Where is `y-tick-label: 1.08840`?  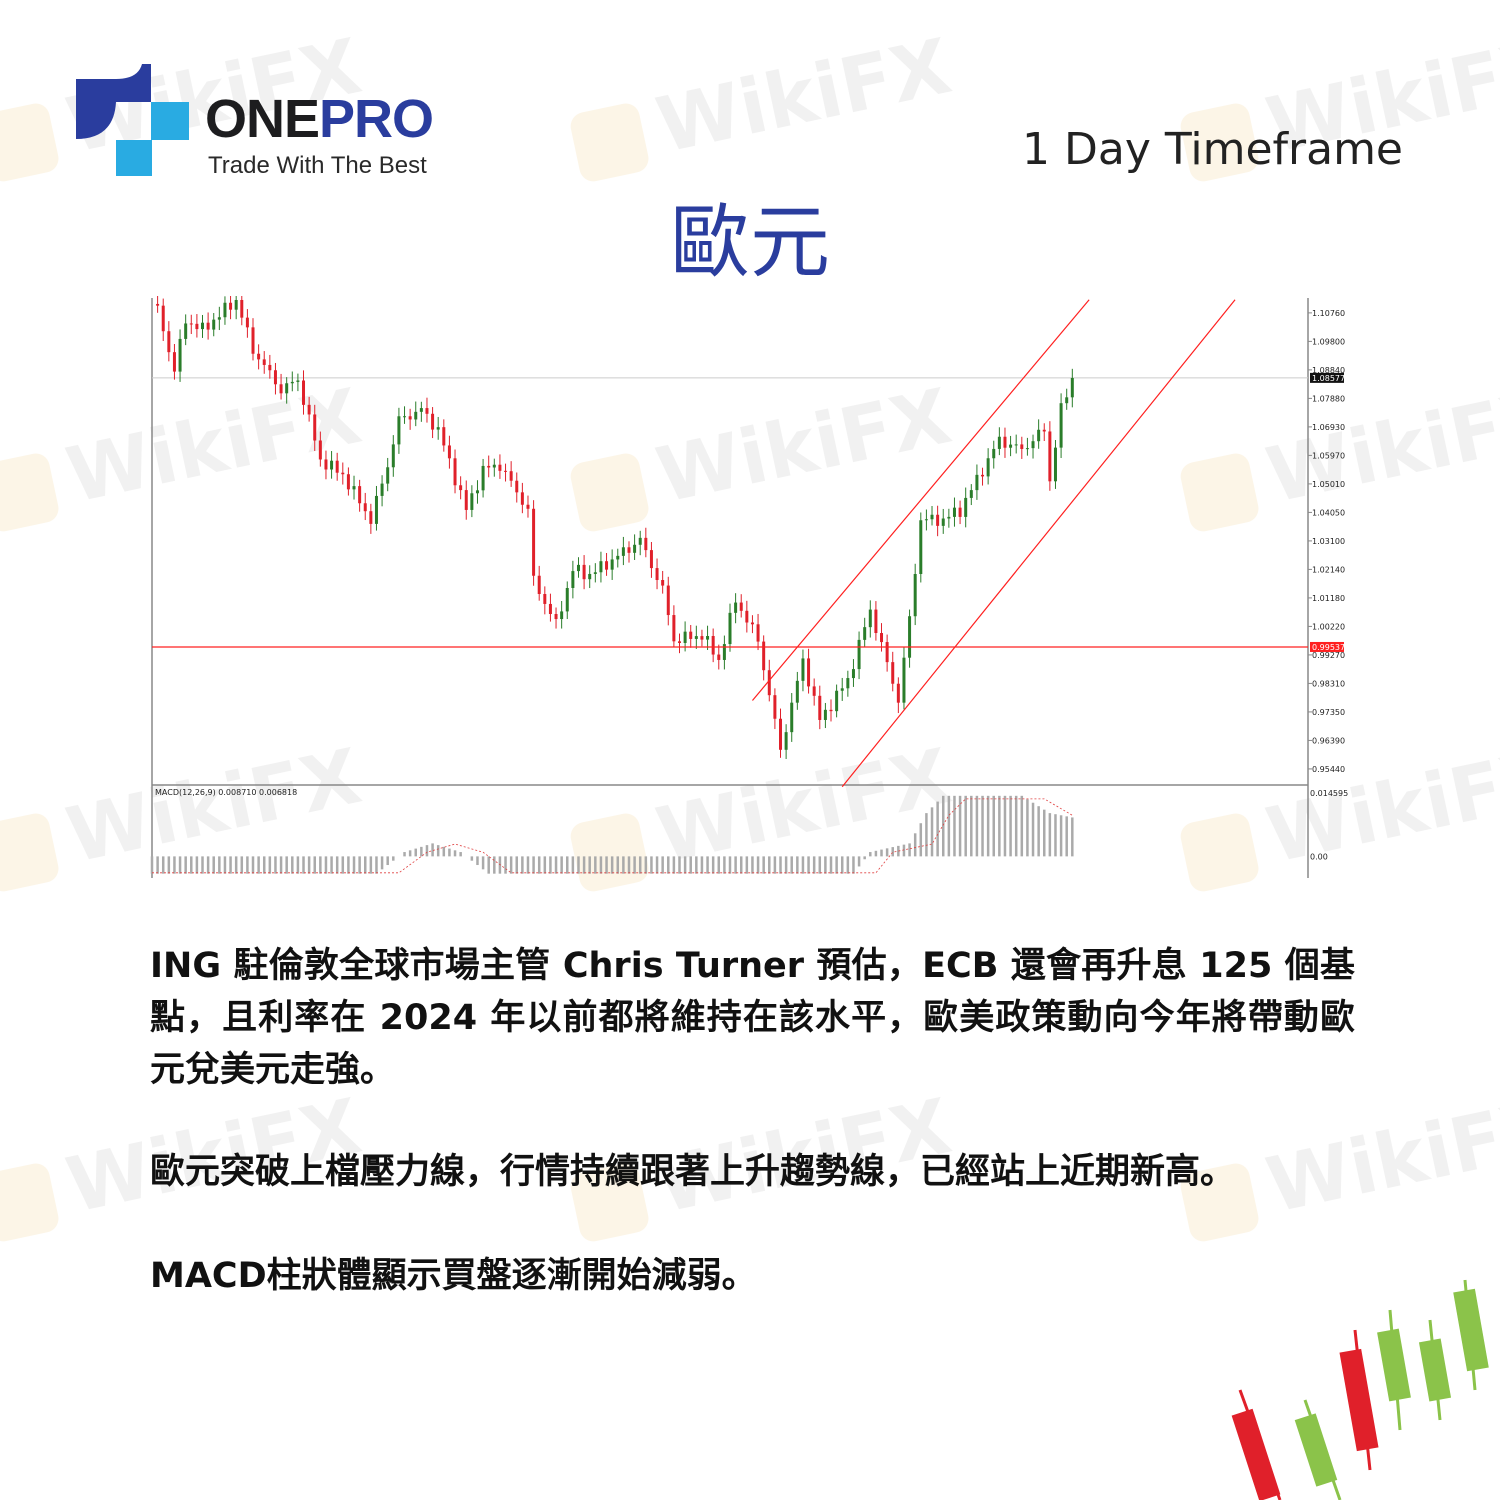
y-tick-label: 1.08840 is located at coordinates (1328, 370).